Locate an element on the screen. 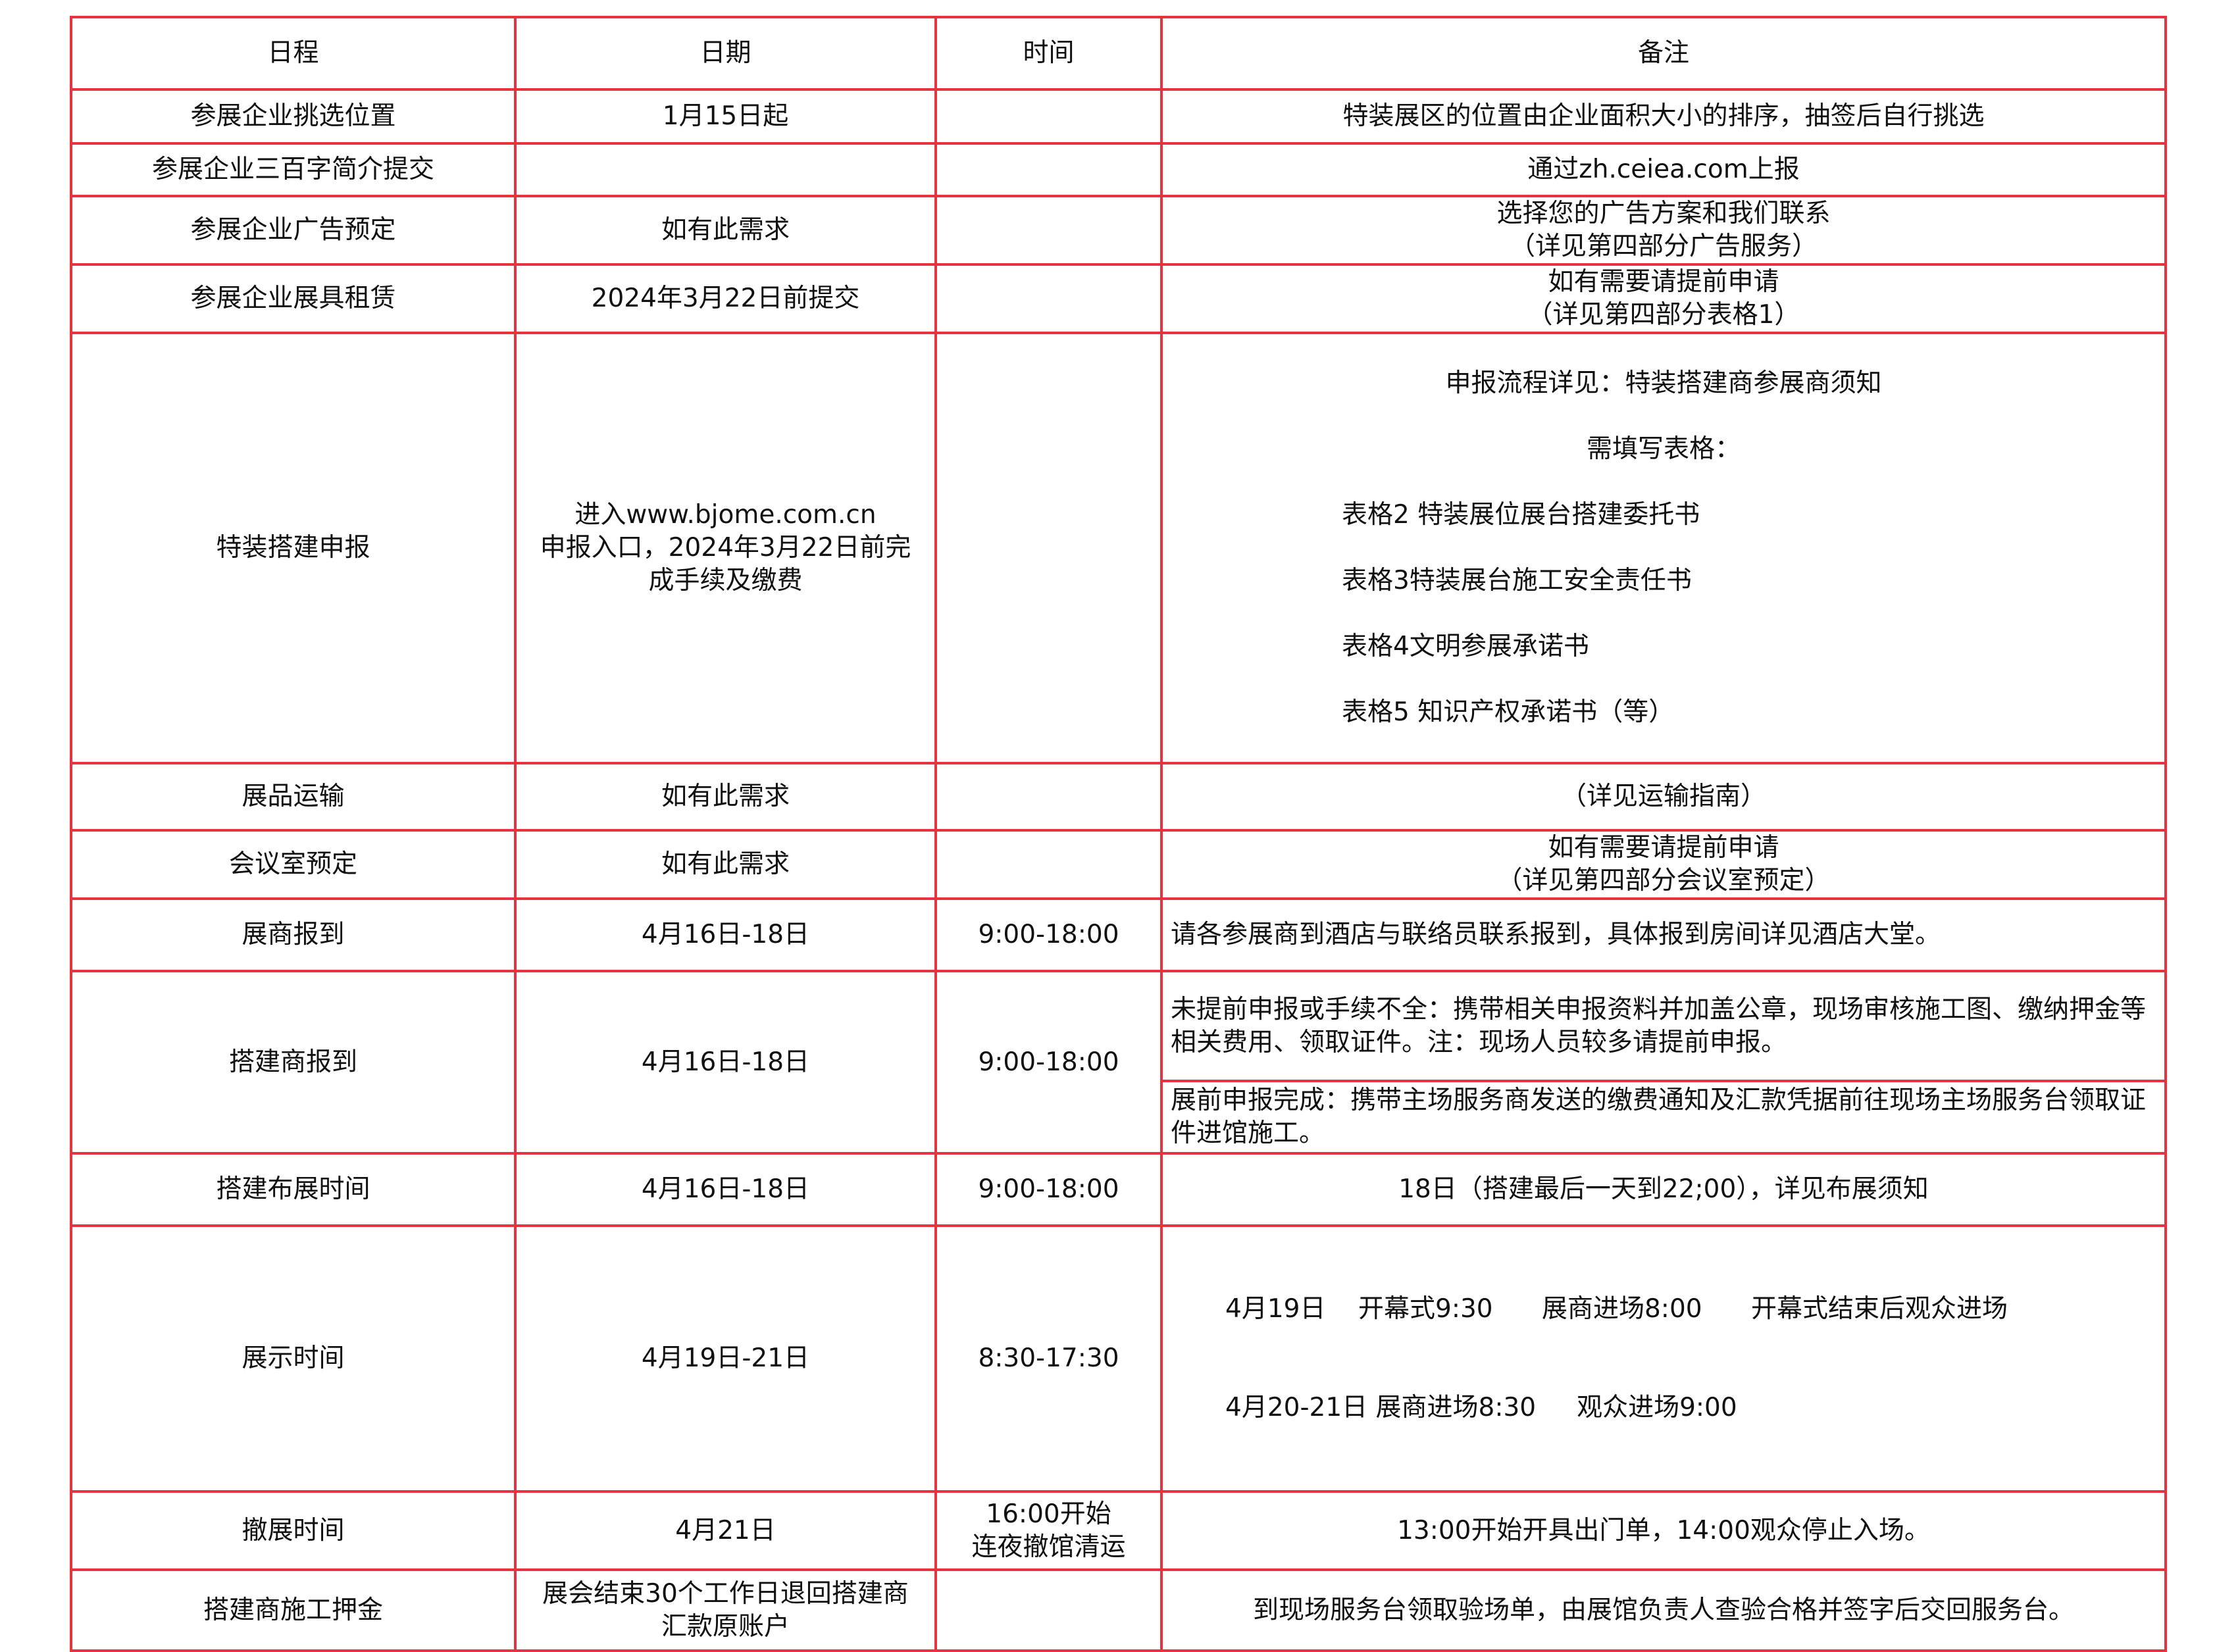 The height and width of the screenshot is (1652, 2215). header-time: 时间 is located at coordinates (1048, 54).